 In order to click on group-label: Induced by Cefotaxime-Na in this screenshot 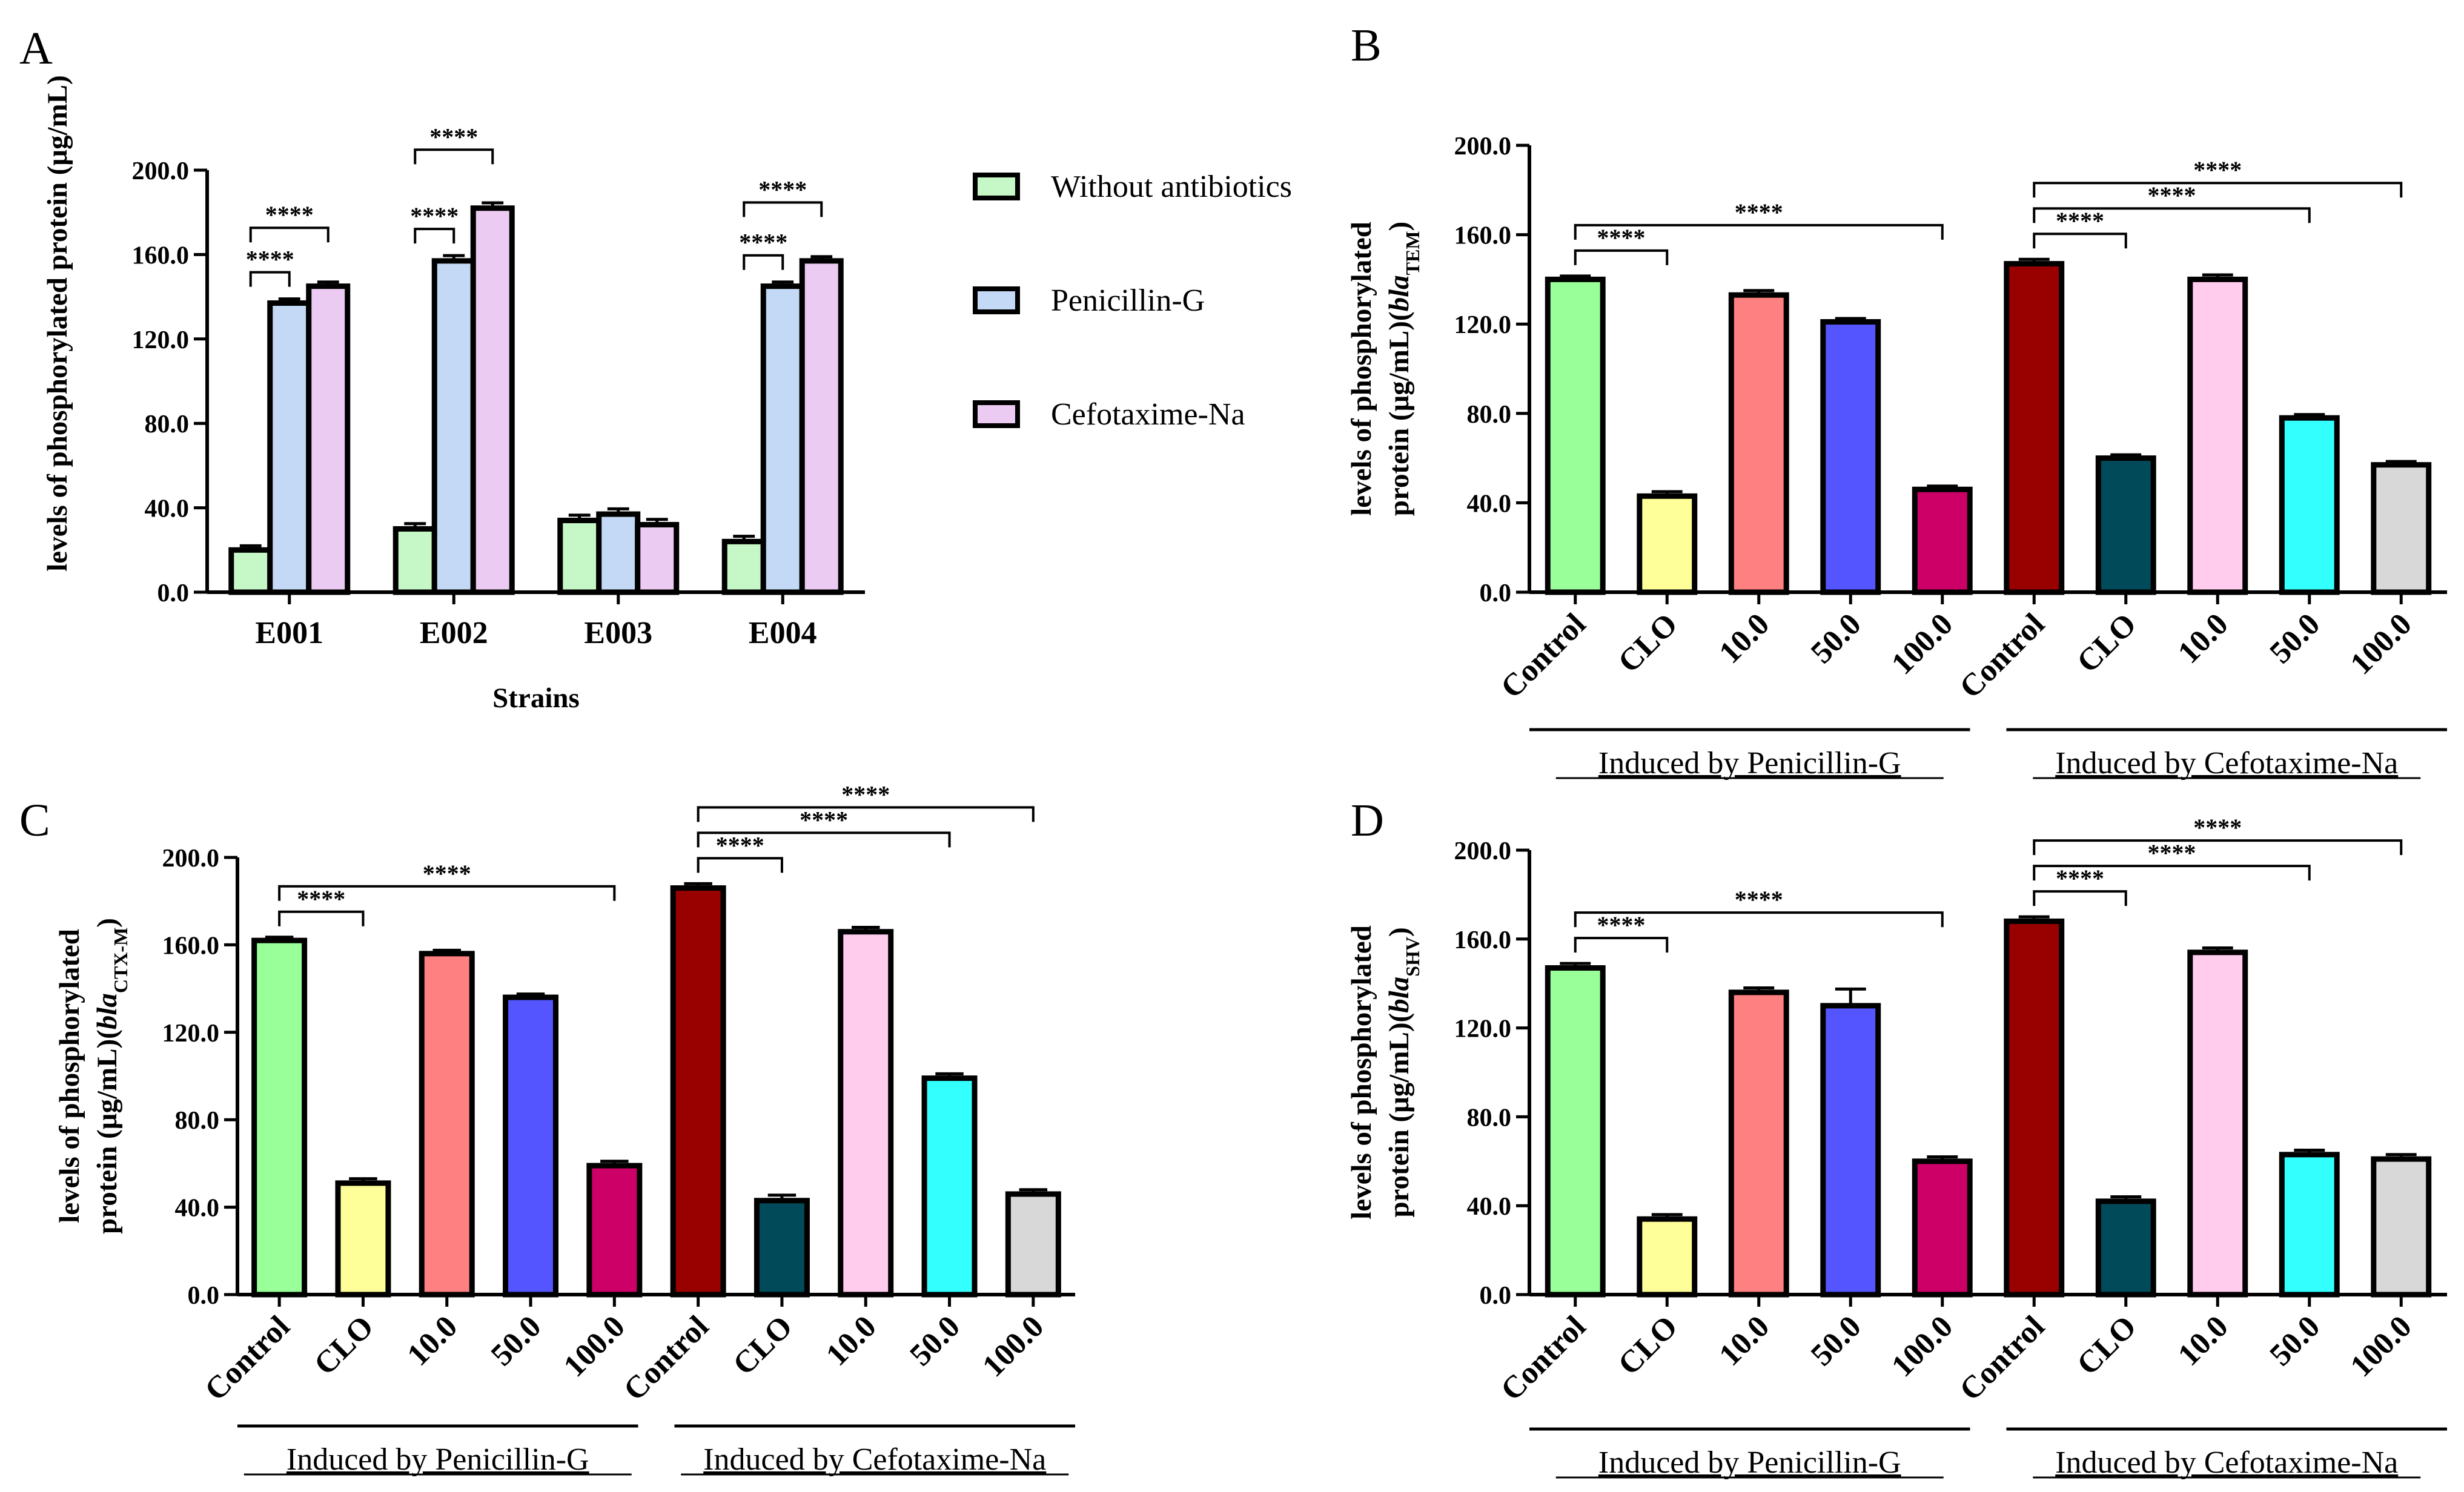, I will do `click(2226, 1462)`.